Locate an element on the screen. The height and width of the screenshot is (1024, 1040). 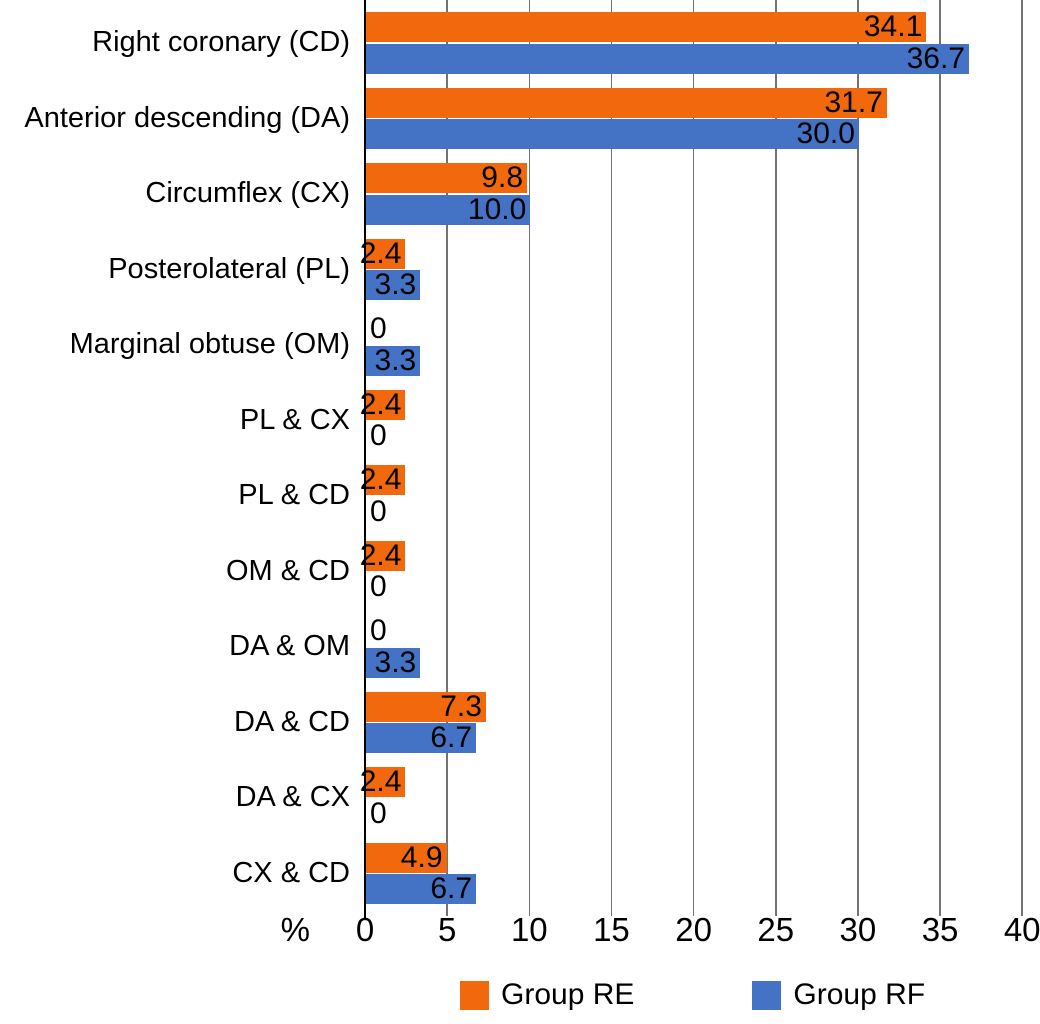
x-tick-label: 35 is located at coordinates (940, 929).